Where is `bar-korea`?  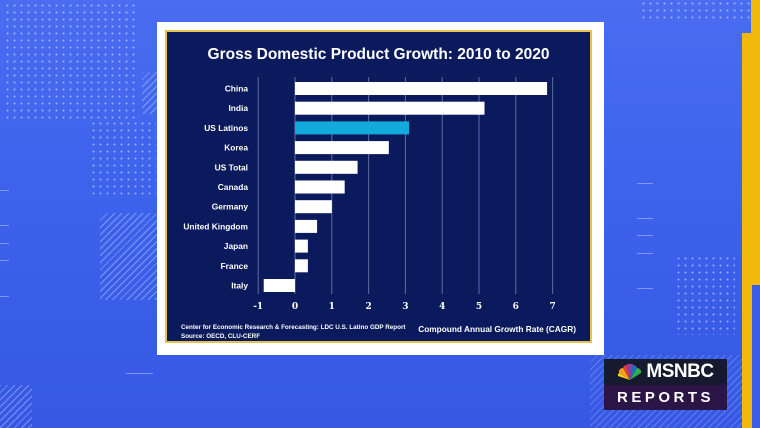
bar-korea is located at coordinates (342, 148).